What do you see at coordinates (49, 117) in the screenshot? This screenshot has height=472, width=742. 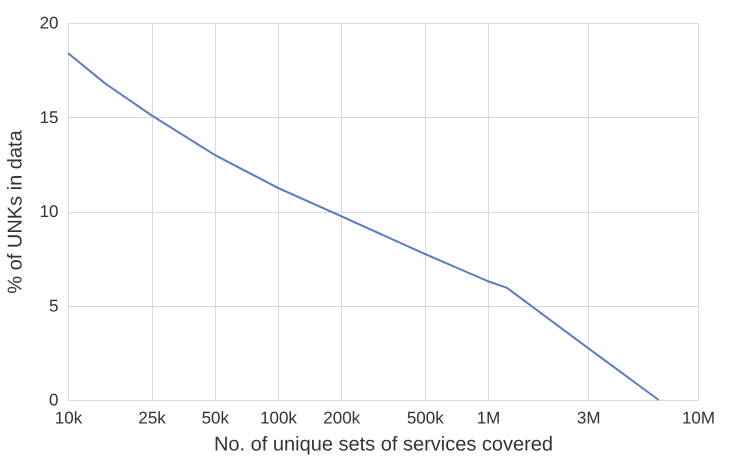 I see `y-tick-label: 15` at bounding box center [49, 117].